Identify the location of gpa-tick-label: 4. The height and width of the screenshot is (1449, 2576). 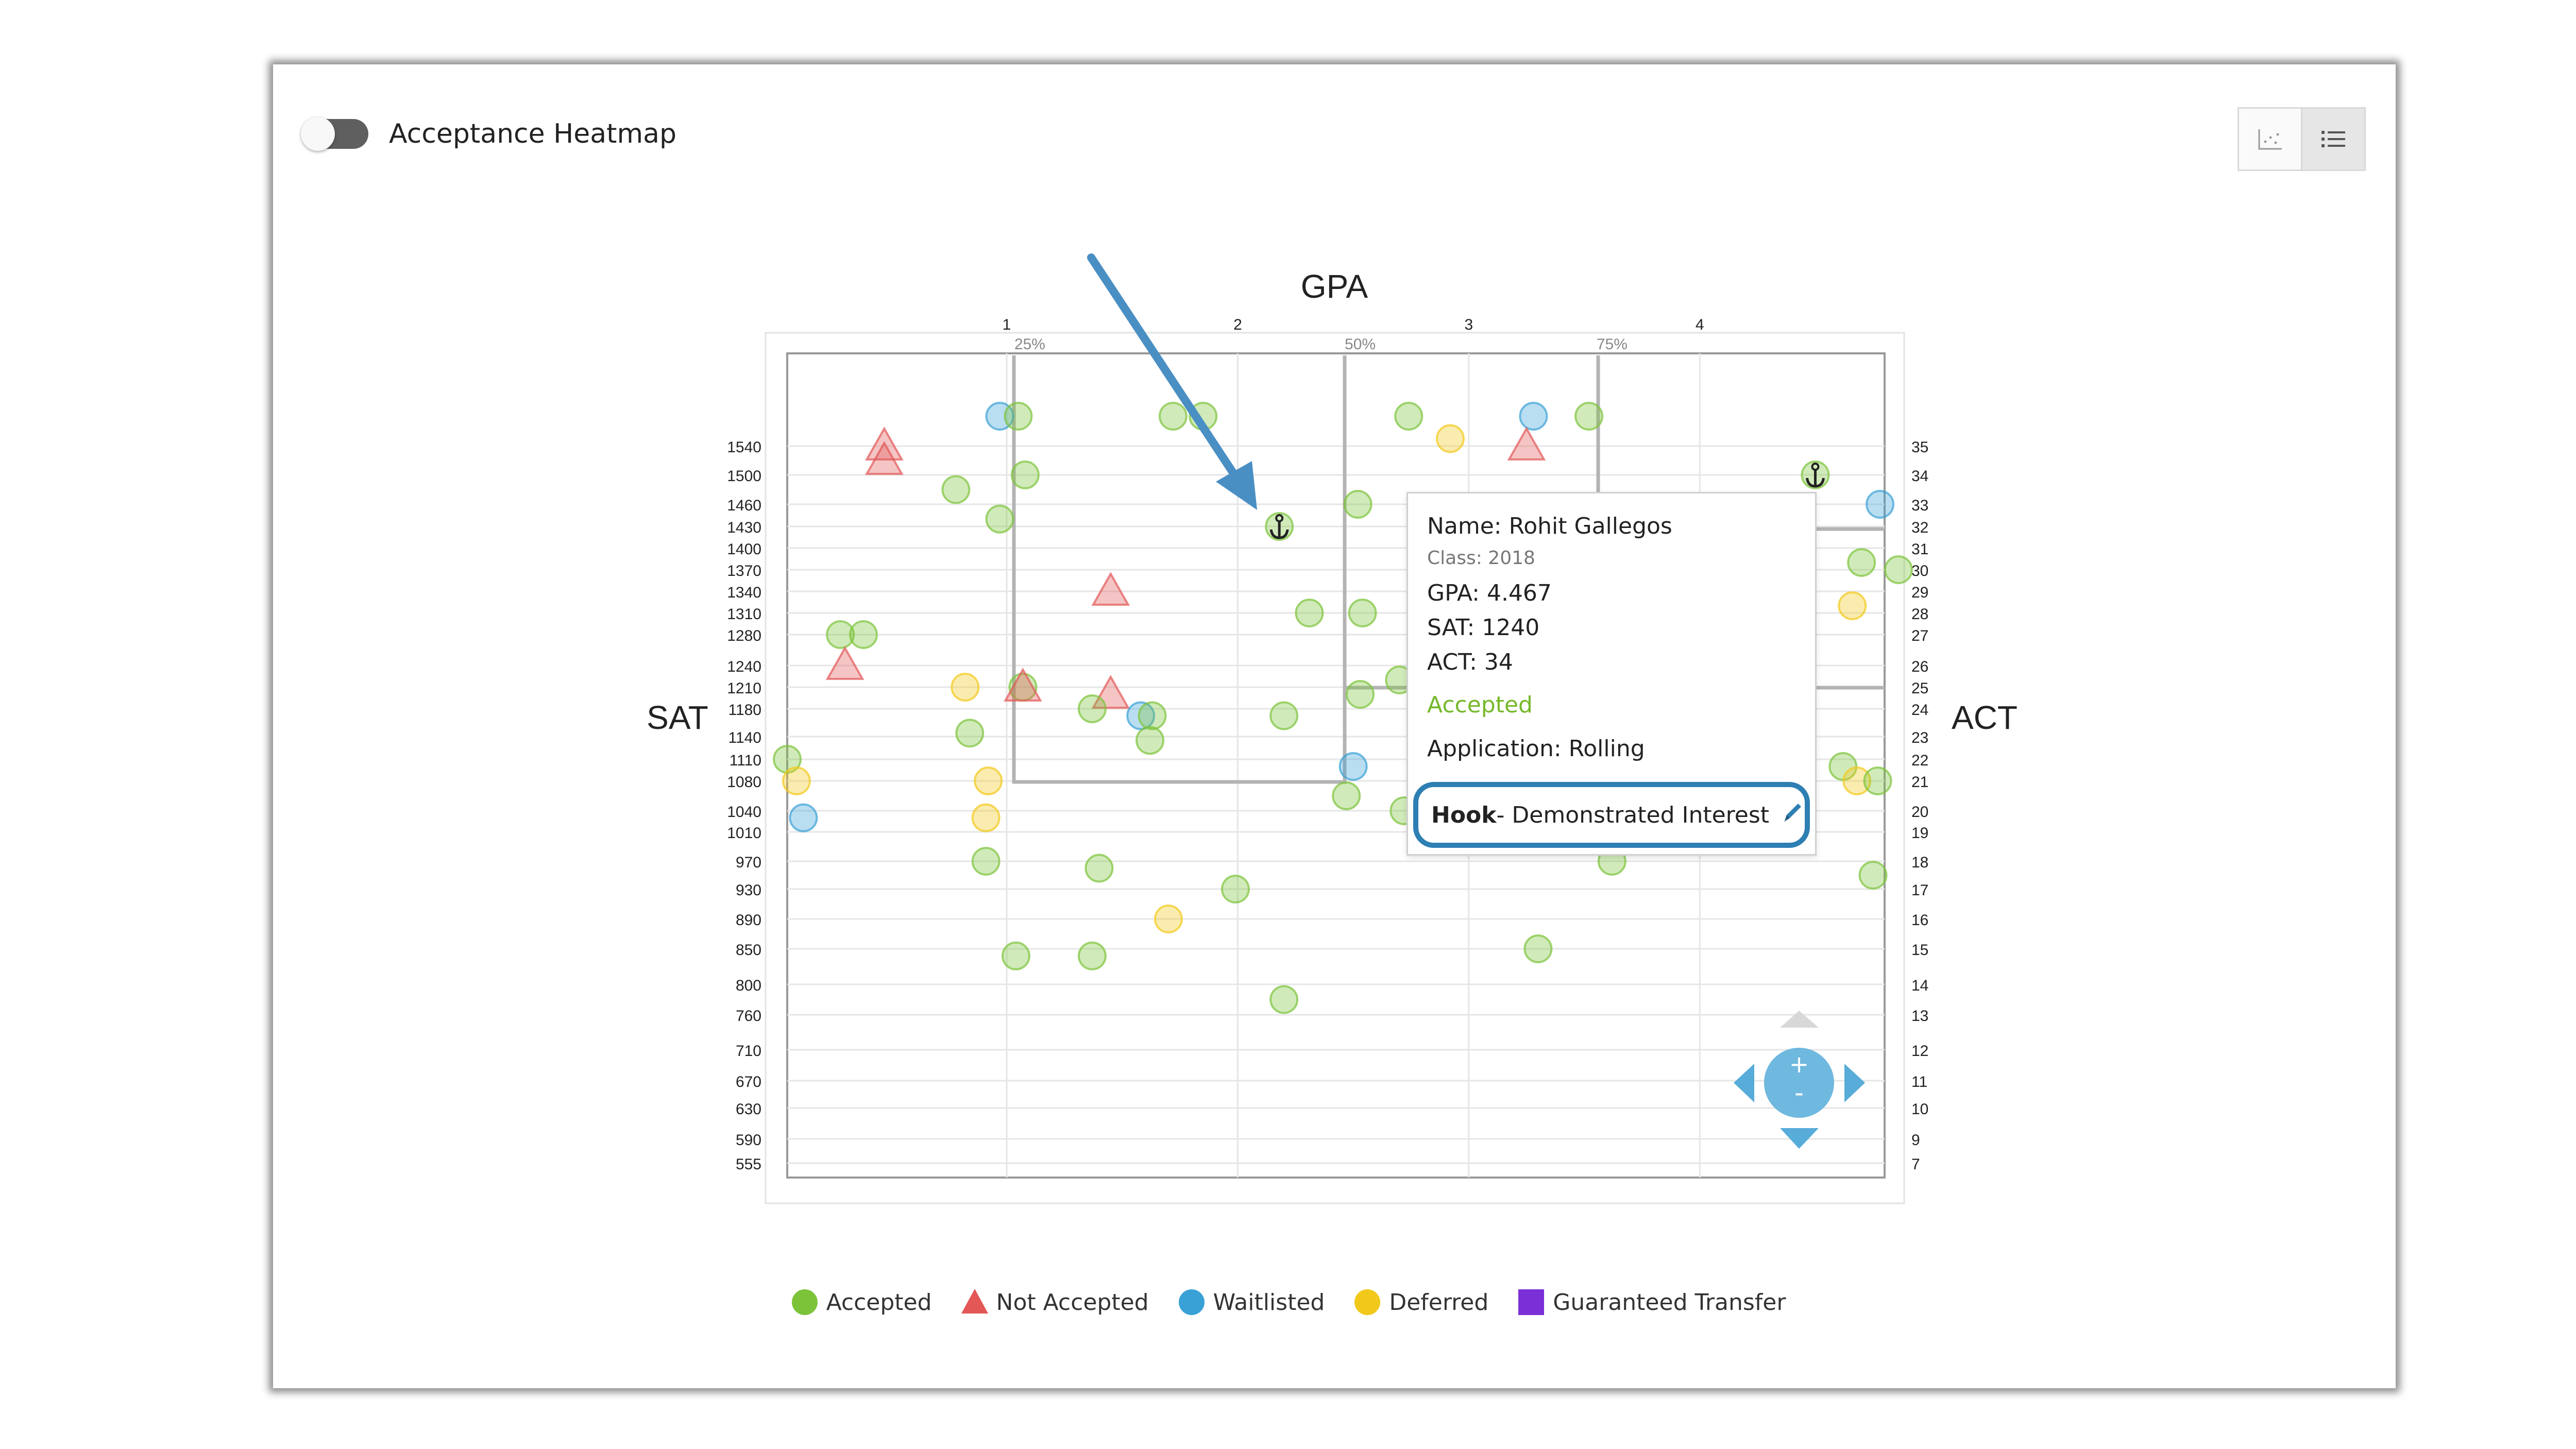
(1700, 325).